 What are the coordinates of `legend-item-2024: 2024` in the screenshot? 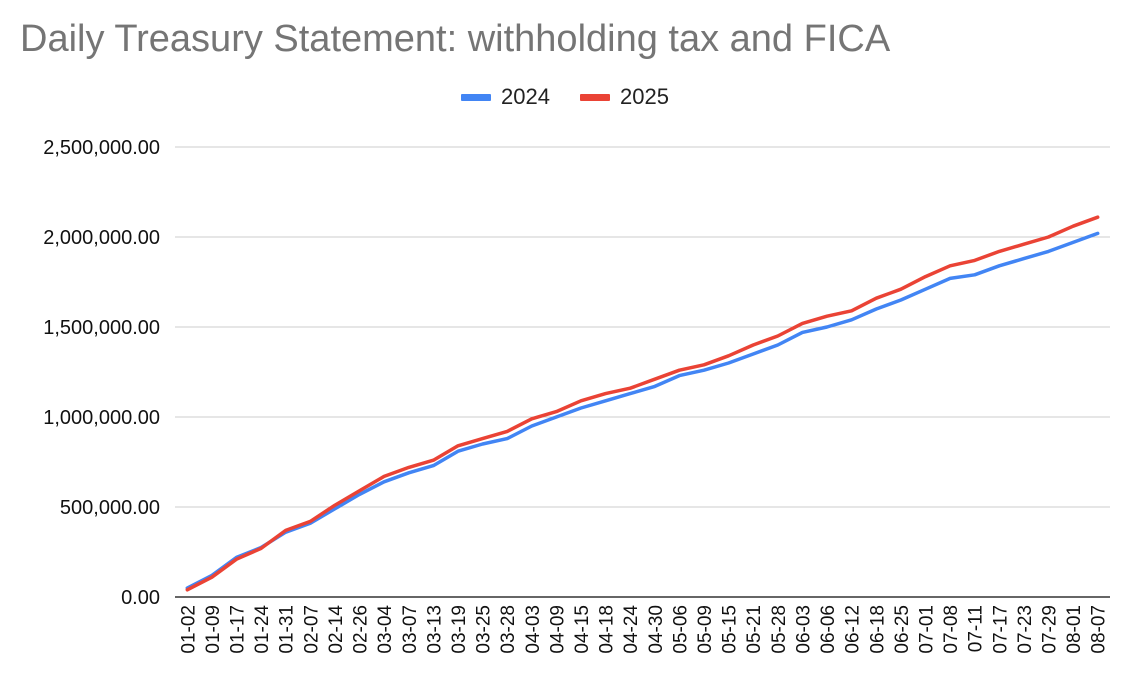 It's located at (505, 97).